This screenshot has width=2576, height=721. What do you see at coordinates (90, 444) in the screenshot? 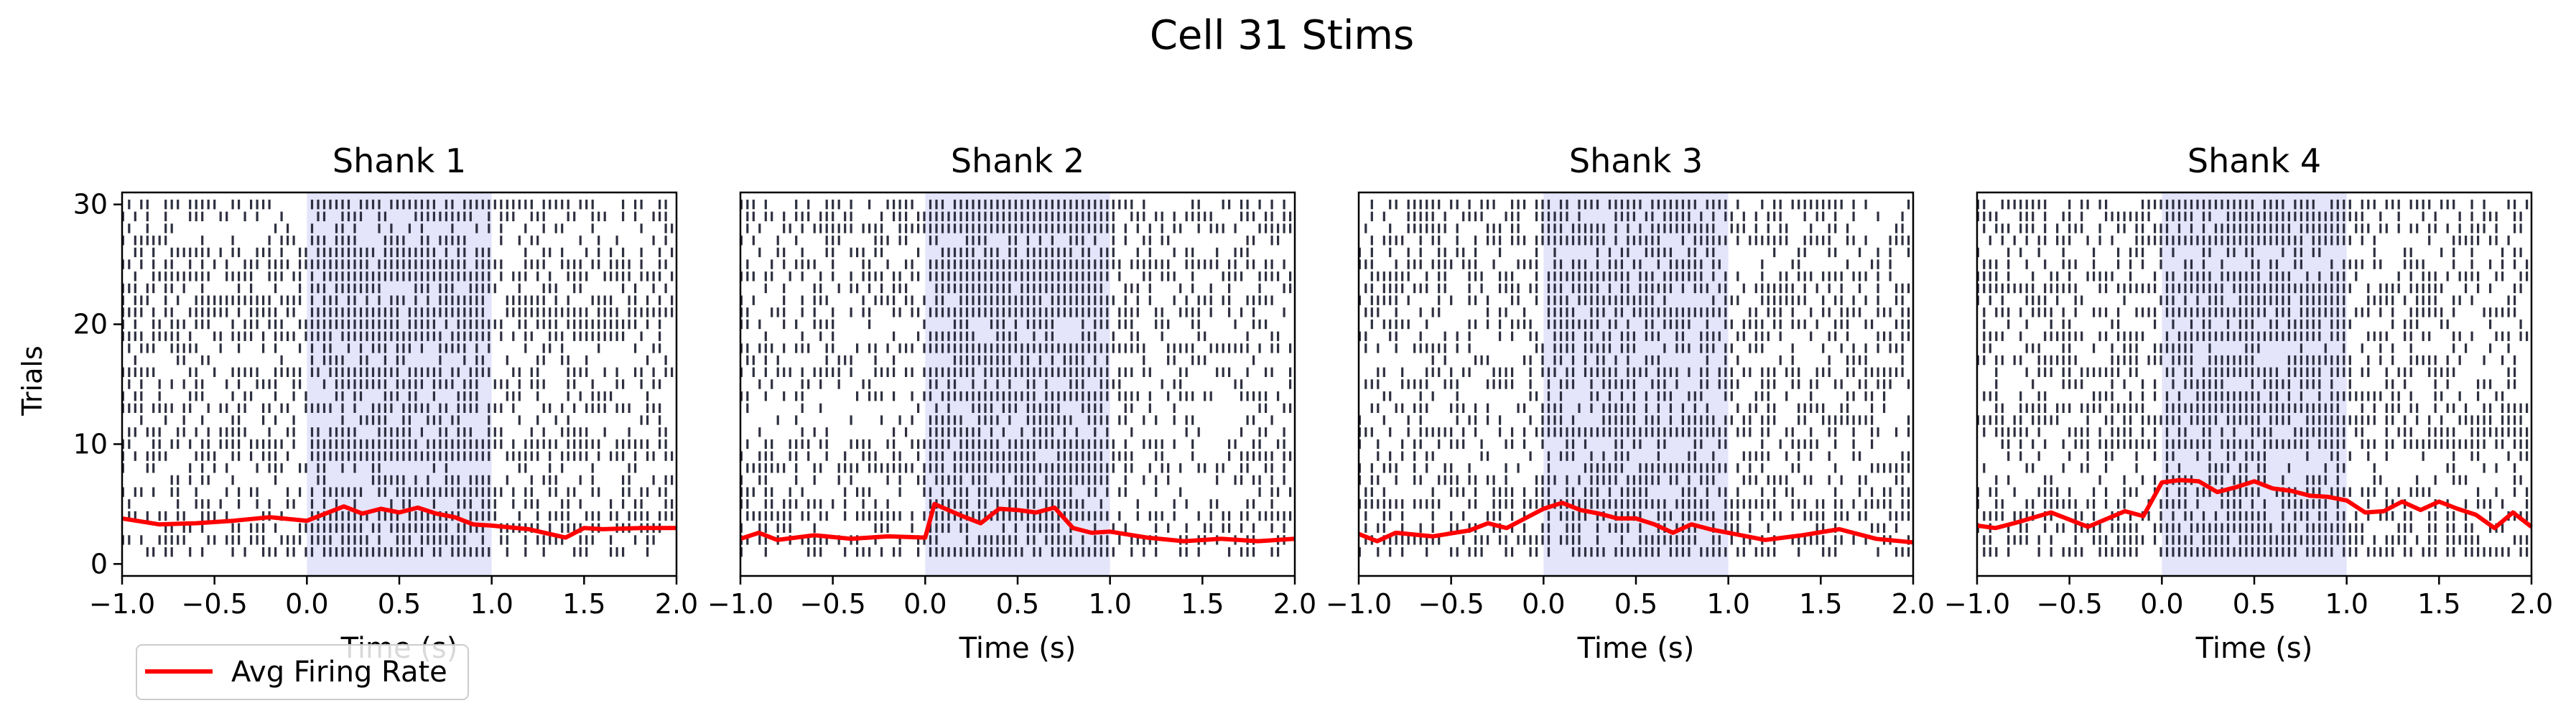
I see `y-tick-label: 10` at bounding box center [90, 444].